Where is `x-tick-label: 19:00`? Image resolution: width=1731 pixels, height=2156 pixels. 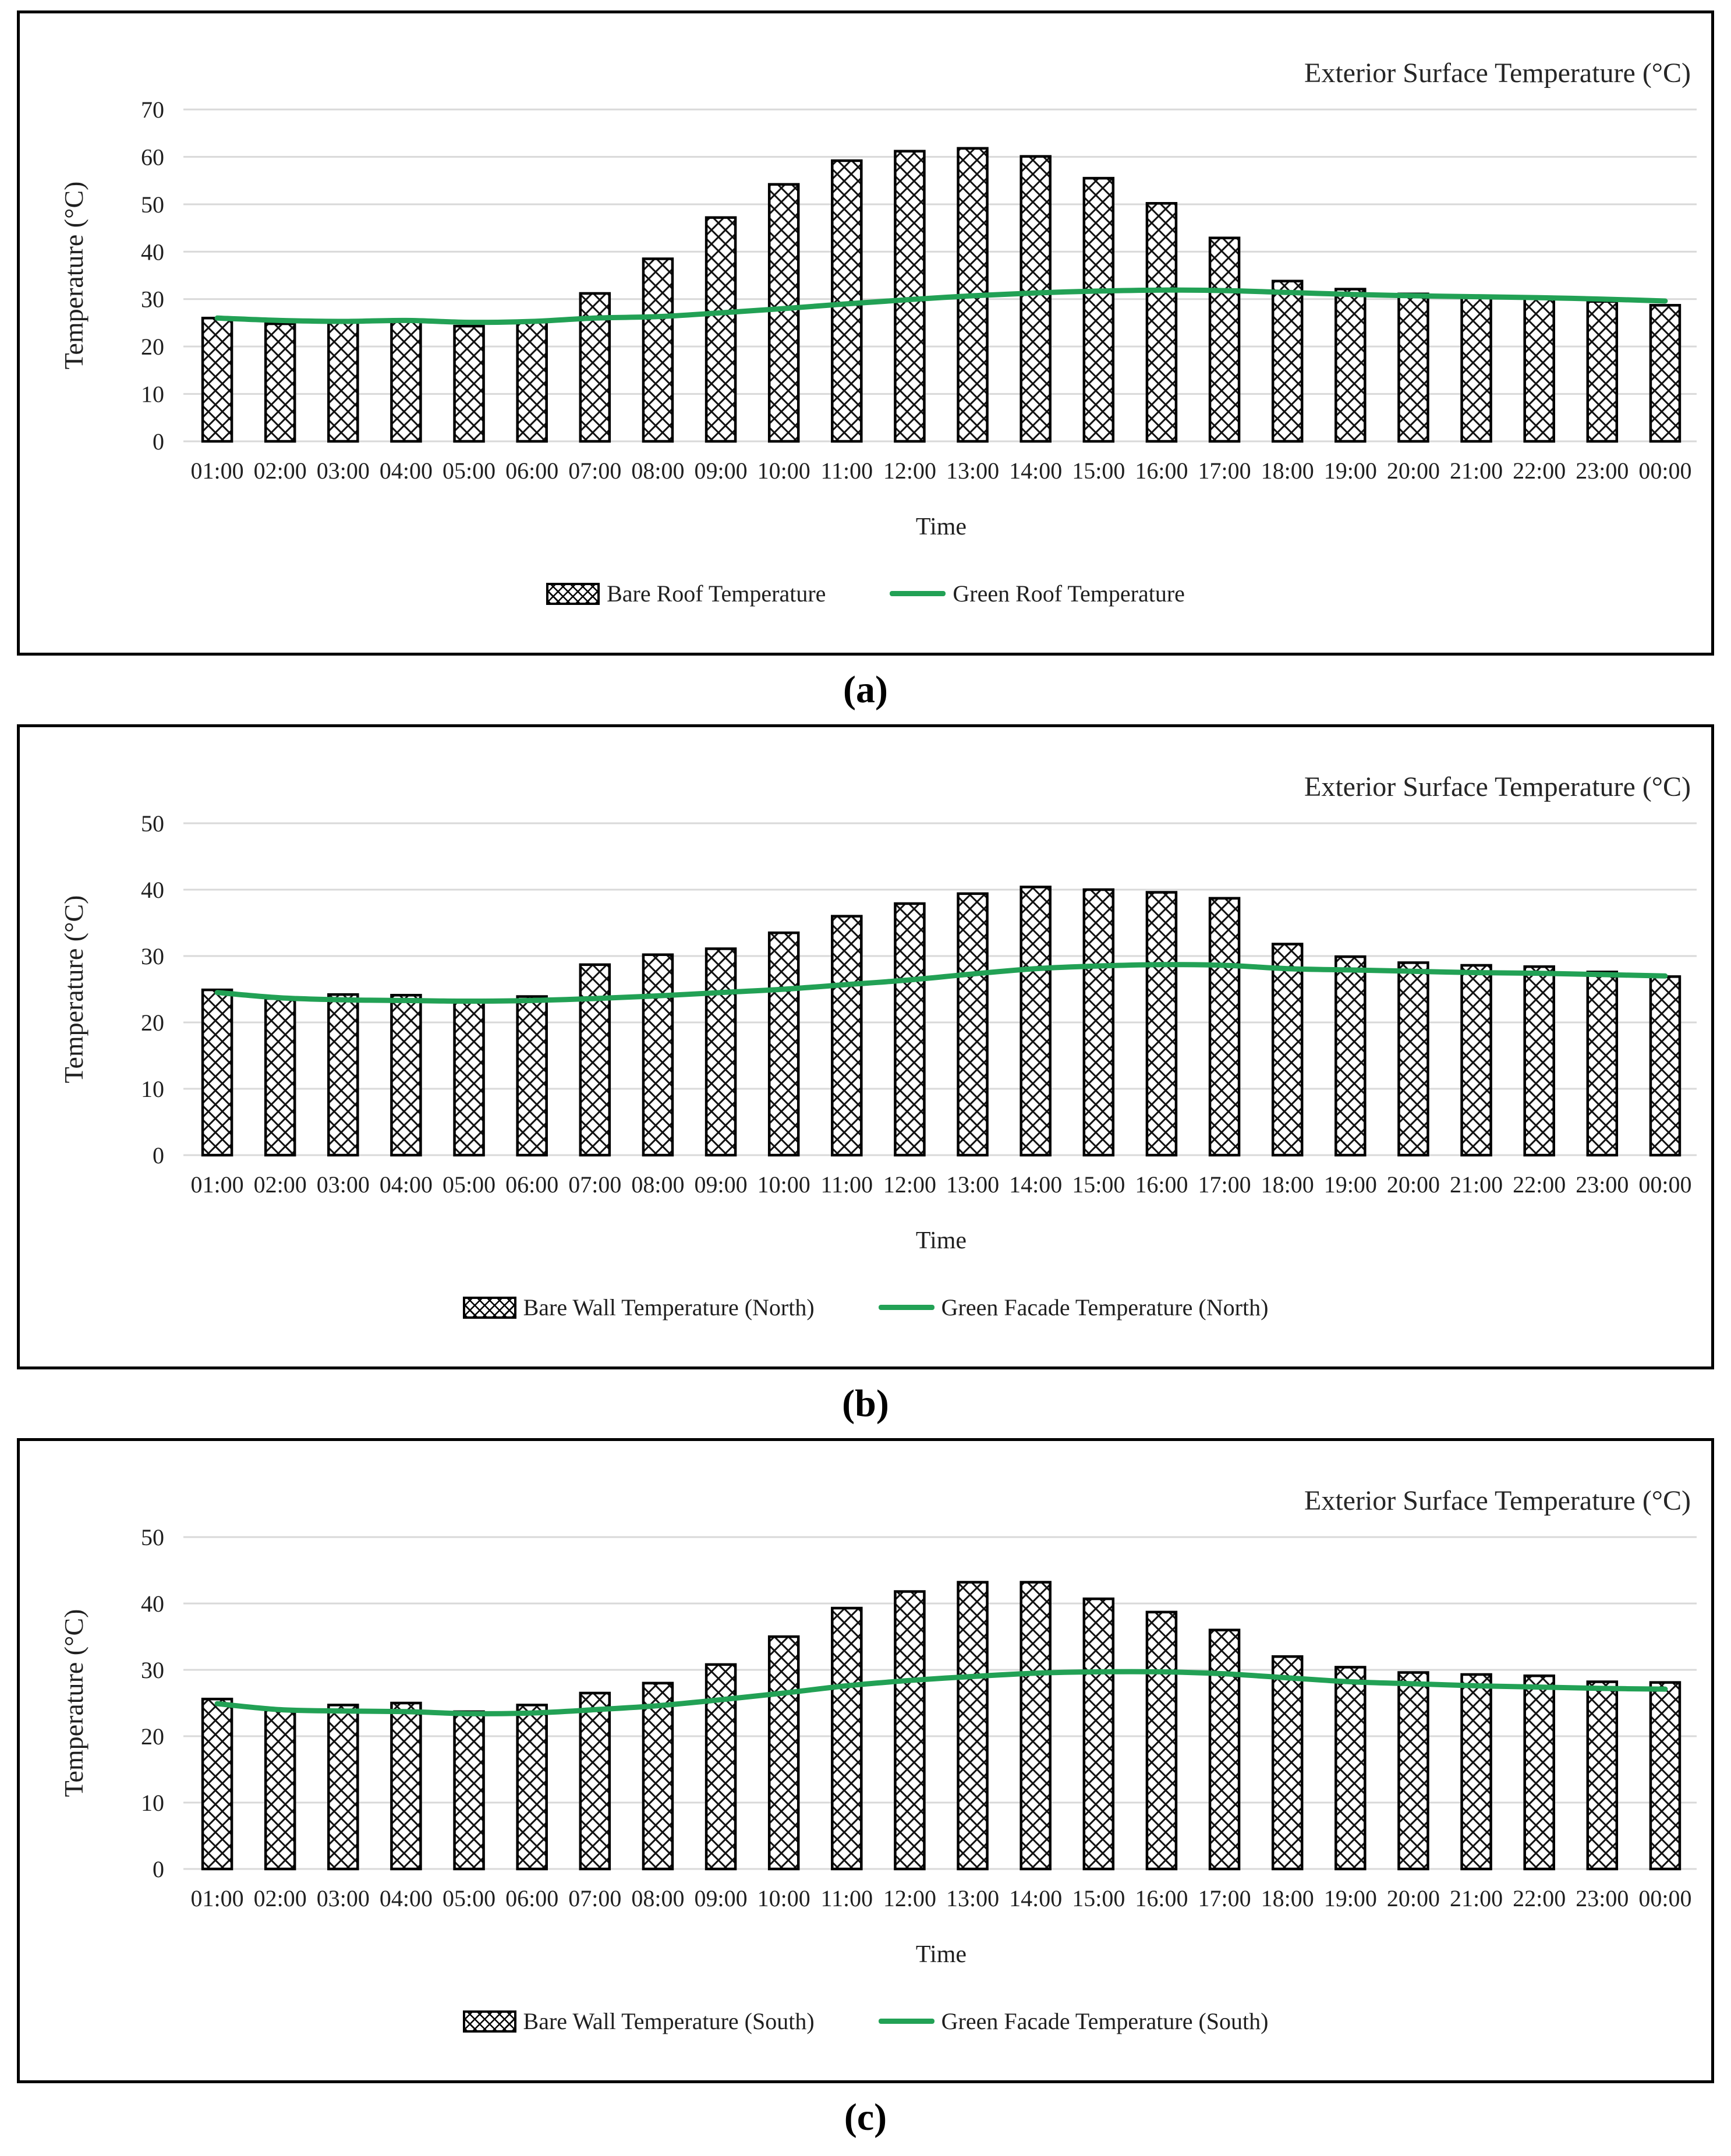 x-tick-label: 19:00 is located at coordinates (1350, 471).